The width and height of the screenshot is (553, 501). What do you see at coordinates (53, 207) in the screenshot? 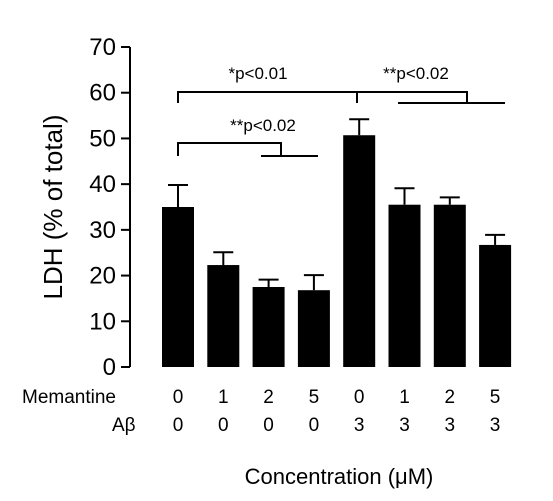
I see `y-axis-title: LDH (% of total)` at bounding box center [53, 207].